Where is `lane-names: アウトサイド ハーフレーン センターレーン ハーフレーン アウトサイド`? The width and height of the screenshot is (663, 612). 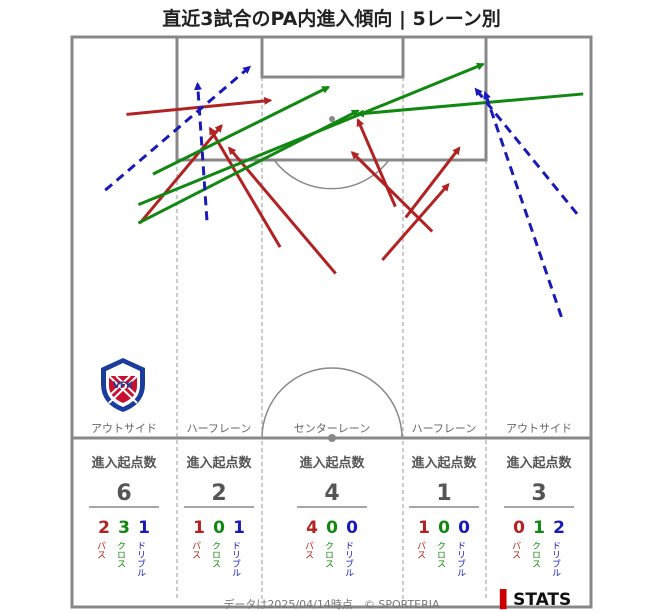 lane-names: アウトサイド ハーフレーン センターレーン ハーフレーン アウトサイド is located at coordinates (331, 428).